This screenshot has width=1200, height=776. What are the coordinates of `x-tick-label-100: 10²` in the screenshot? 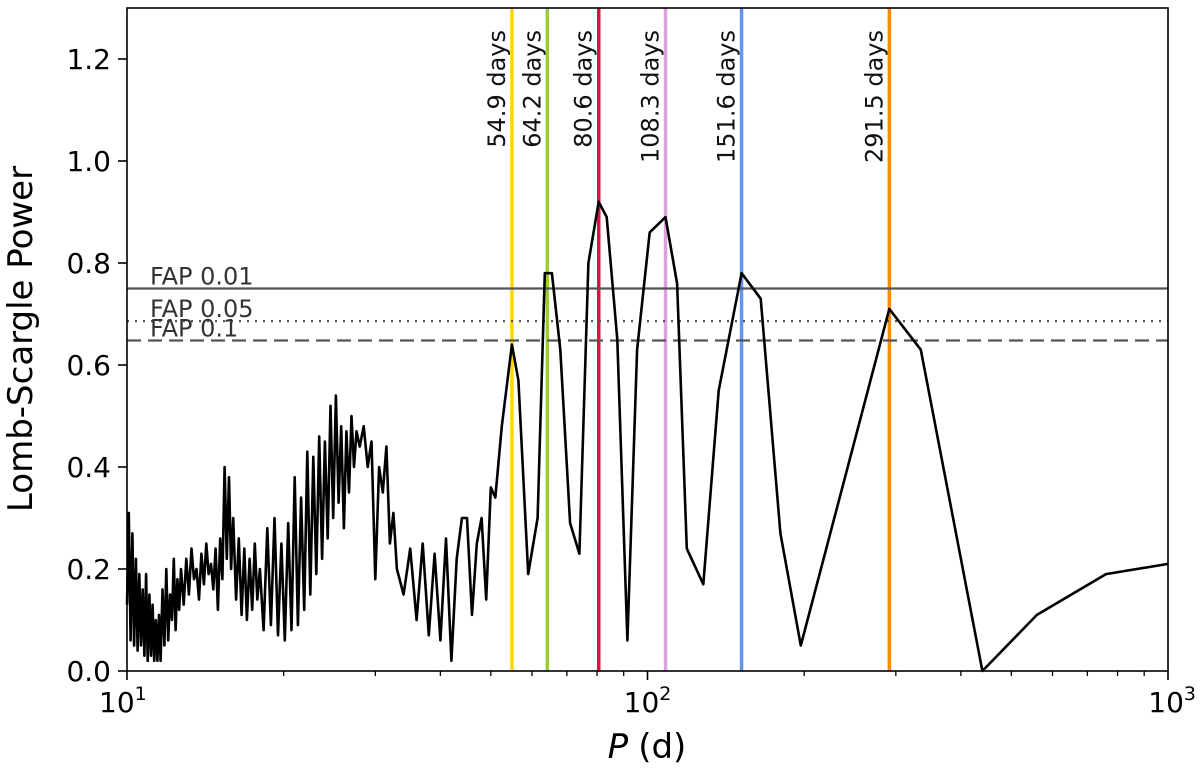 It's located at (648, 701).